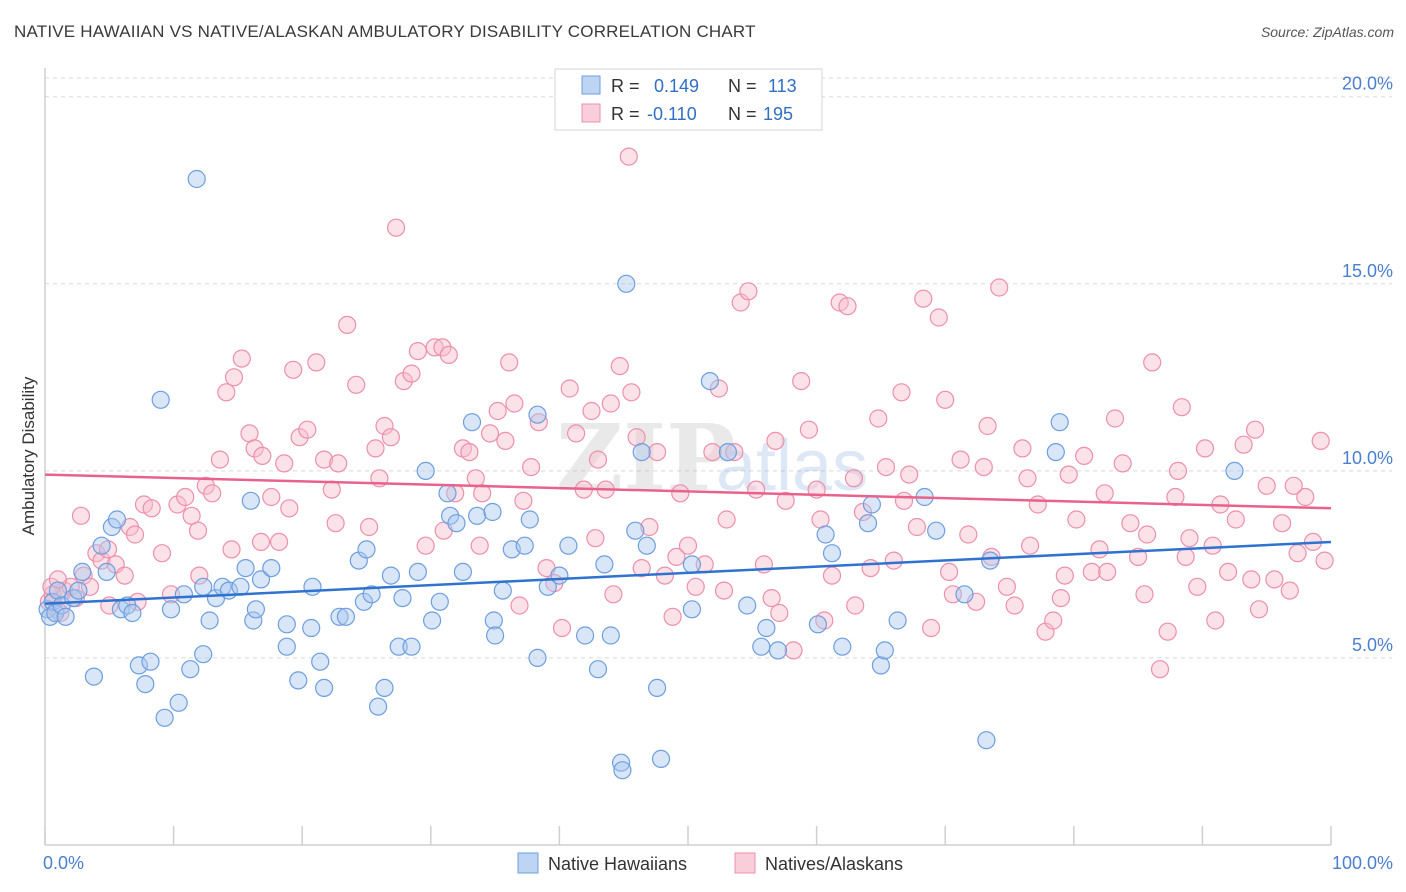  I want to click on x-axis-ticks, so click(688, 835).